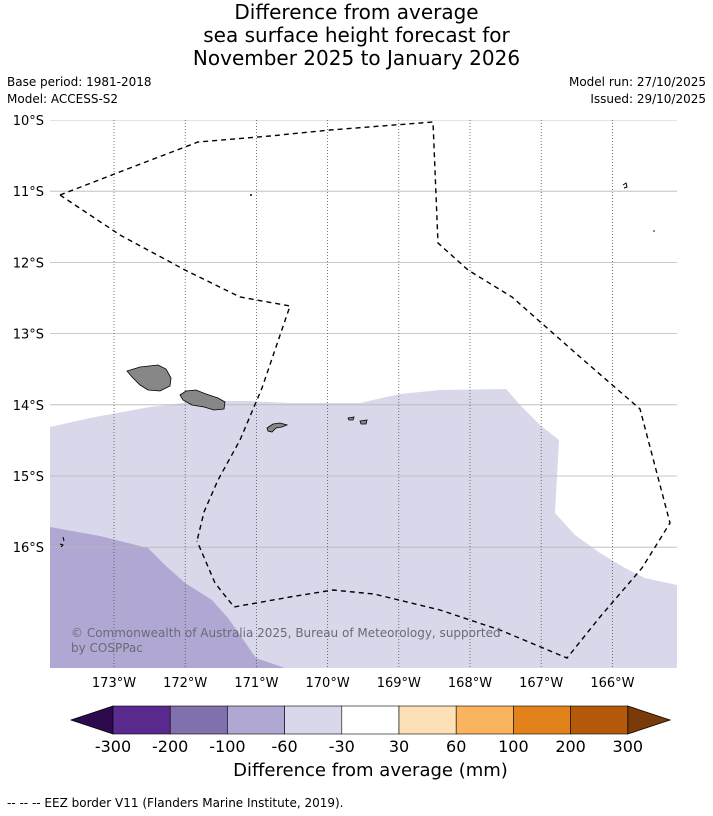  What do you see at coordinates (62, 542) in the screenshot?
I see `uvea-islet` at bounding box center [62, 542].